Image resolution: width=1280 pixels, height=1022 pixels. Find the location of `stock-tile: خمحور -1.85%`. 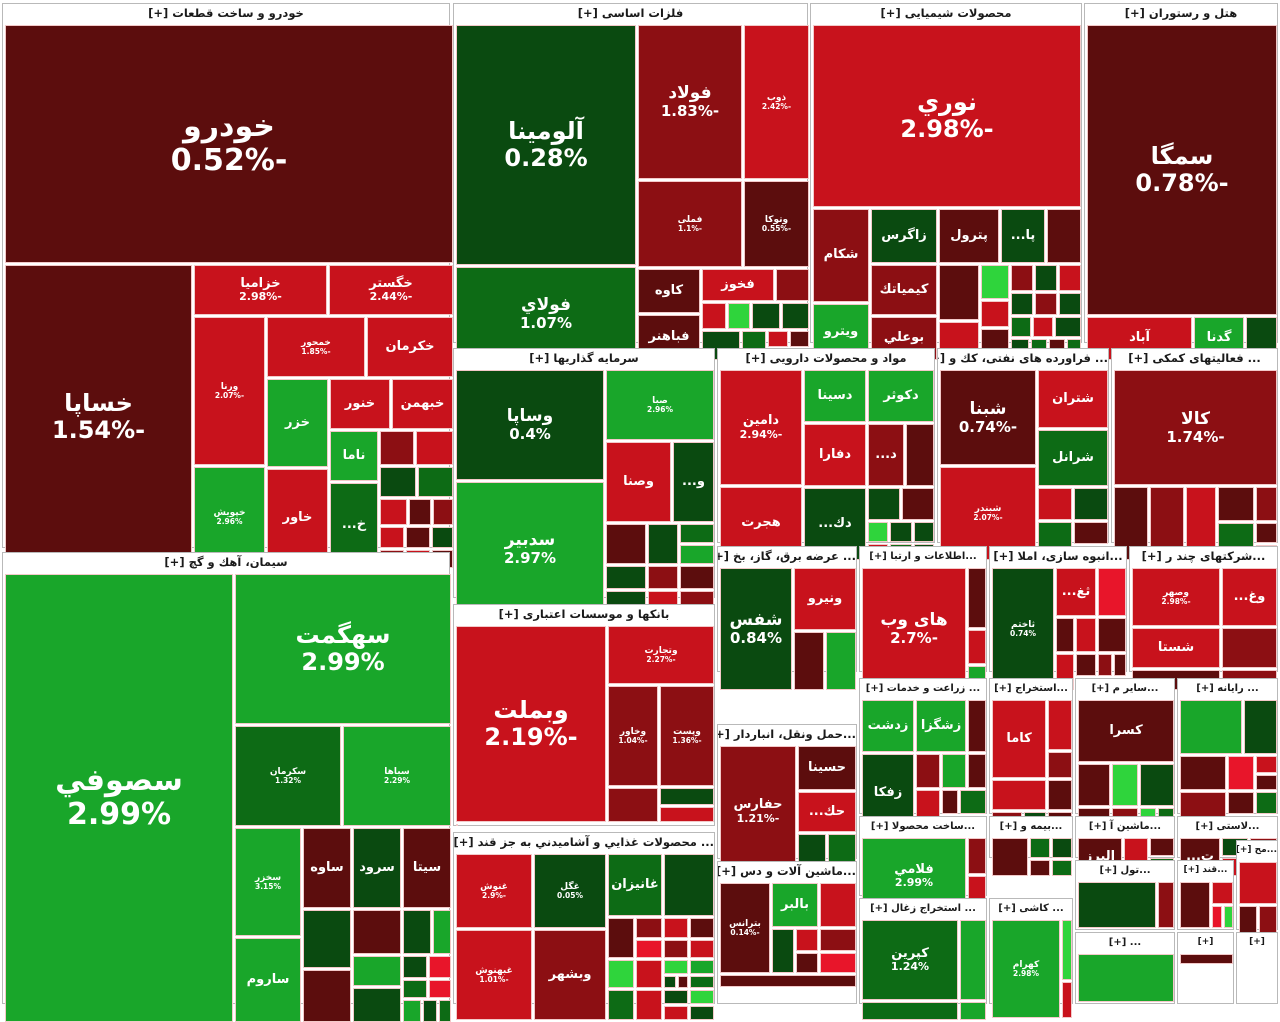

stock-tile: خمحور -1.85% is located at coordinates (316, 347).